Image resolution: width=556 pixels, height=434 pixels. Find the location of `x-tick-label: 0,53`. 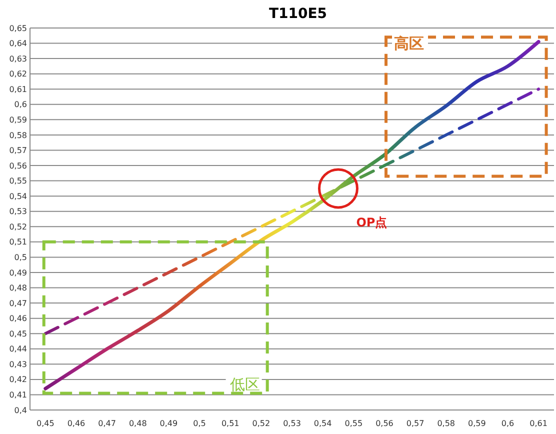

x-tick-label: 0,53 is located at coordinates (292, 423).